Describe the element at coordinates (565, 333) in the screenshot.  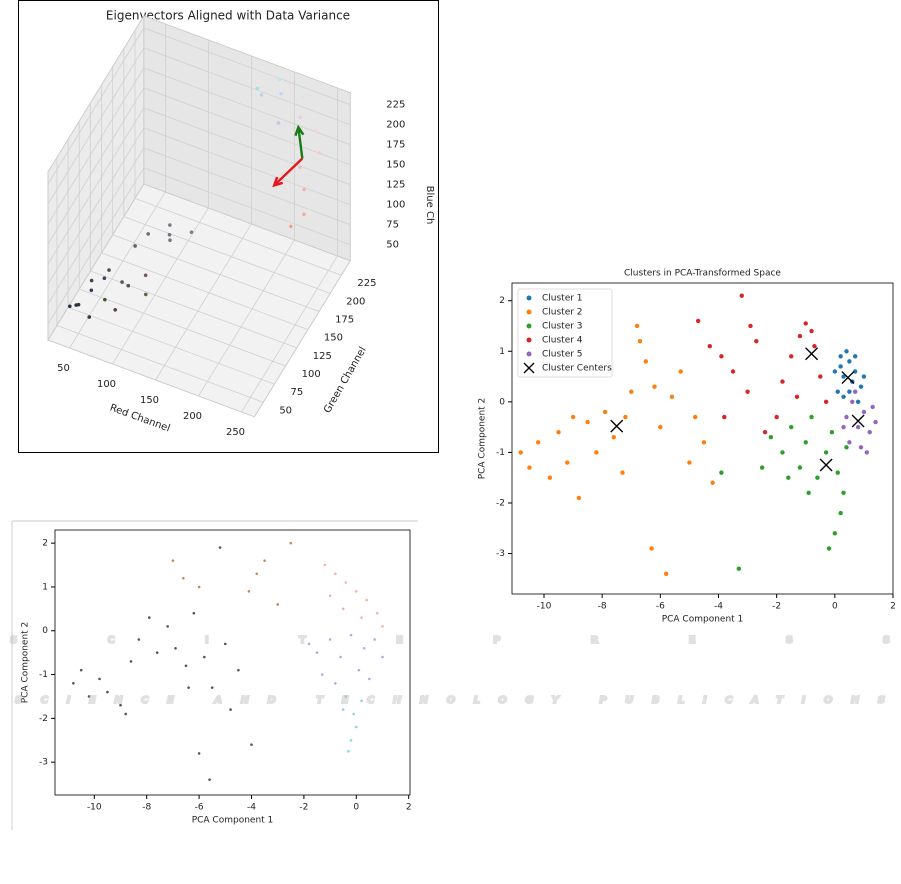
I see `legend-box` at that location.